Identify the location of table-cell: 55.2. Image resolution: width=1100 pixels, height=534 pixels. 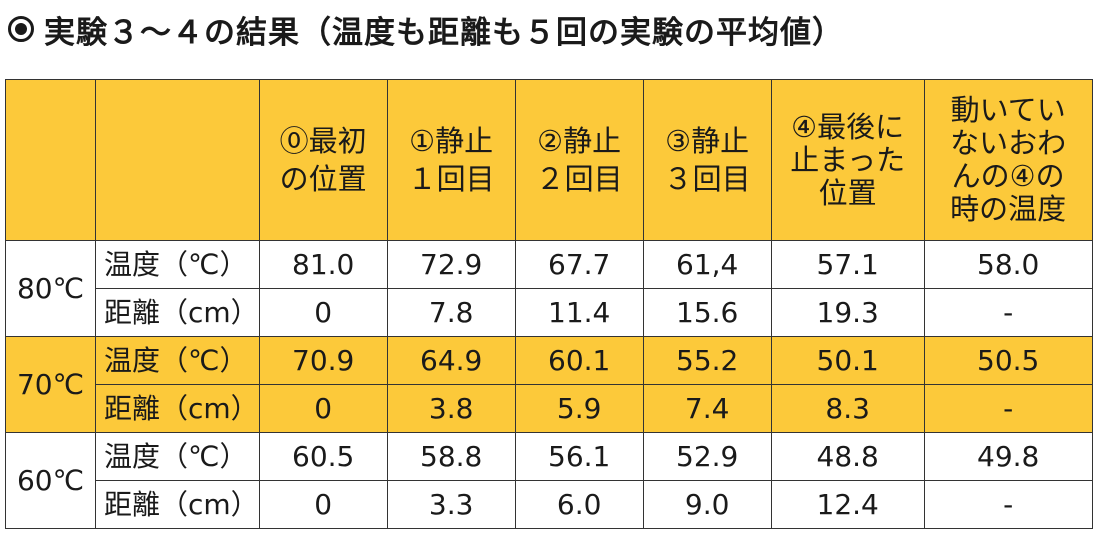
(707, 360).